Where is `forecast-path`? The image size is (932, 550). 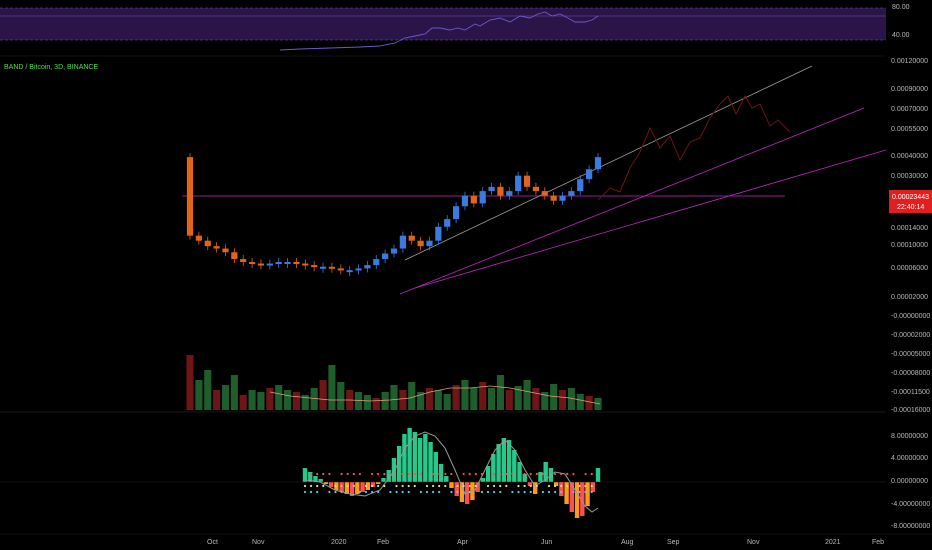
forecast-path is located at coordinates (694, 147).